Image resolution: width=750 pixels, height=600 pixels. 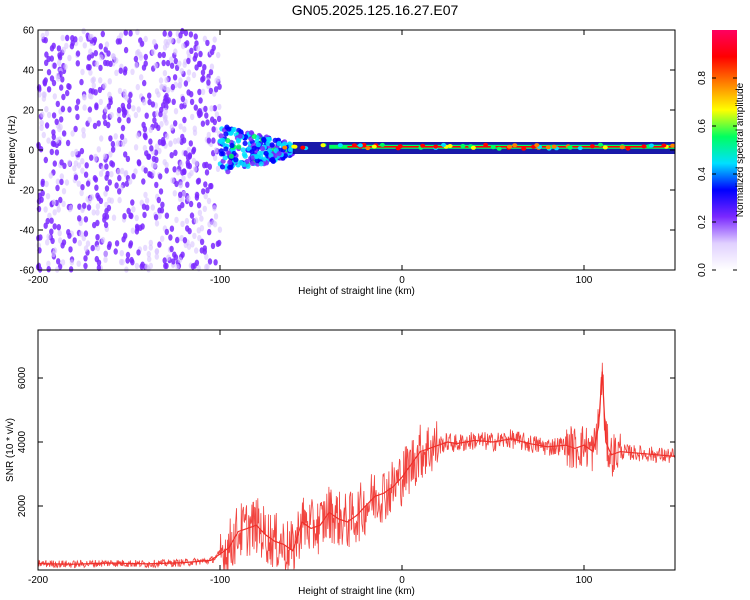 What do you see at coordinates (375, 10) in the screenshot?
I see `chart-title: GN05.2025.125.16.27.E07` at bounding box center [375, 10].